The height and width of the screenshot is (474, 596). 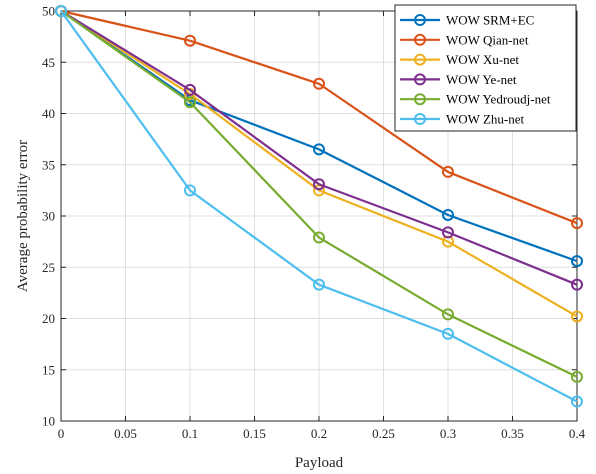 I want to click on legend-item: WOW Yedroudj-net, so click(x=475, y=99).